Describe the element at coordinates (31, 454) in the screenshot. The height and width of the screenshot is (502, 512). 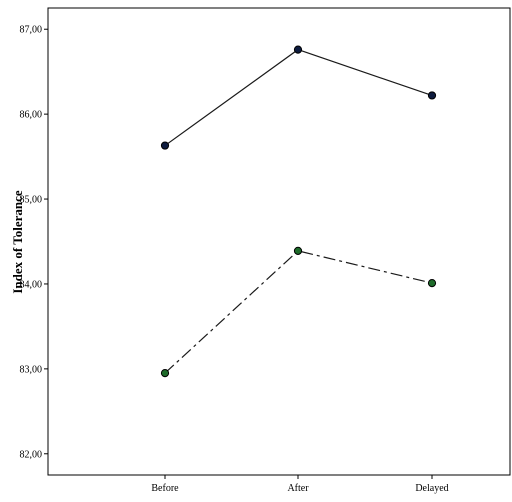
I see `y-tick-label: 82,00` at that location.